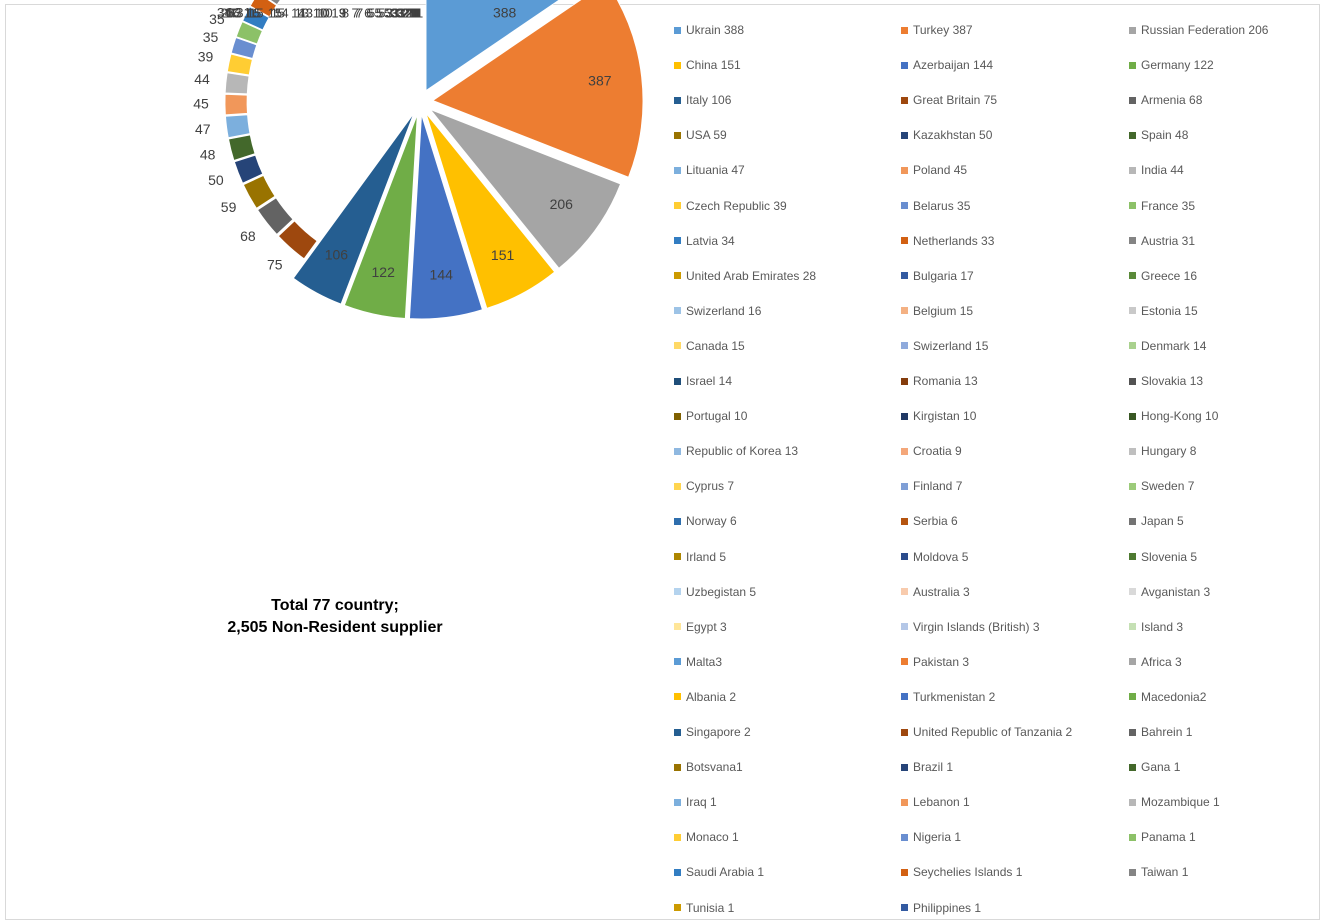  I want to click on legend-label: Botsvana1, so click(714, 767).